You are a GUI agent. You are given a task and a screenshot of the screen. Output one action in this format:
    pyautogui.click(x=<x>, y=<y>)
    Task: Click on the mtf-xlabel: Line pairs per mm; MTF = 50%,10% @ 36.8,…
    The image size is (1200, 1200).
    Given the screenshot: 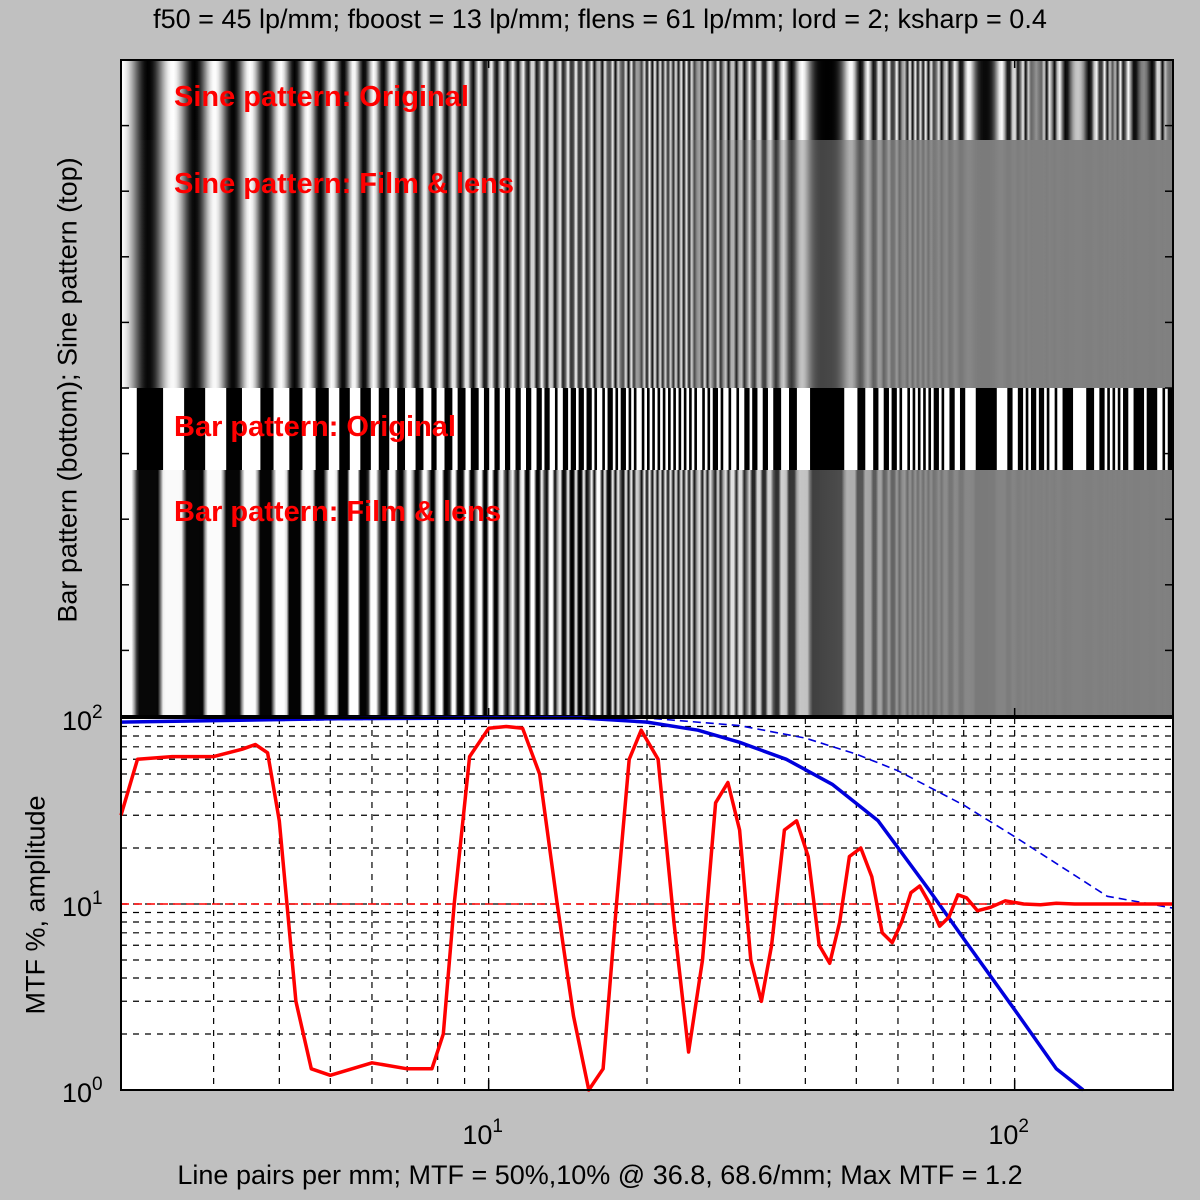 What is the action you would take?
    pyautogui.click(x=600, y=1175)
    